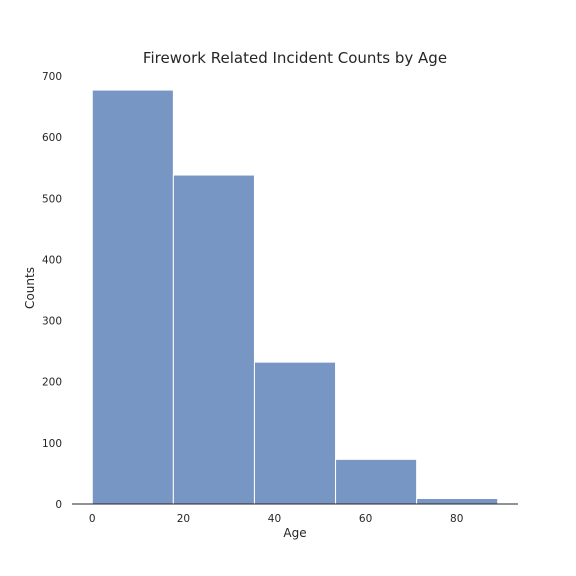  Describe the element at coordinates (52, 444) in the screenshot. I see `y-tick-label: 100` at that location.